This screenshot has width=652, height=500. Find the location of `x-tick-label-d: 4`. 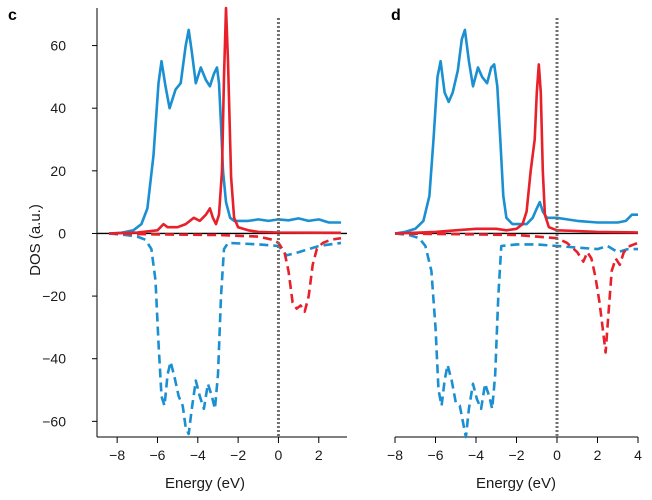

x-tick-label-d: 4 is located at coordinates (638, 455).